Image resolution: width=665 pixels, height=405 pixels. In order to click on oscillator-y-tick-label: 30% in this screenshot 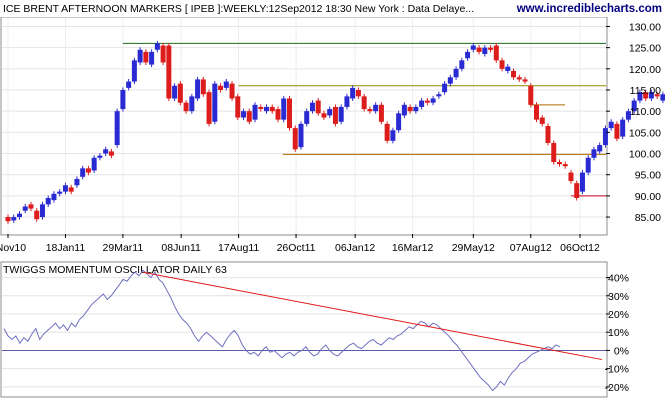, I will do `click(618, 297)`.